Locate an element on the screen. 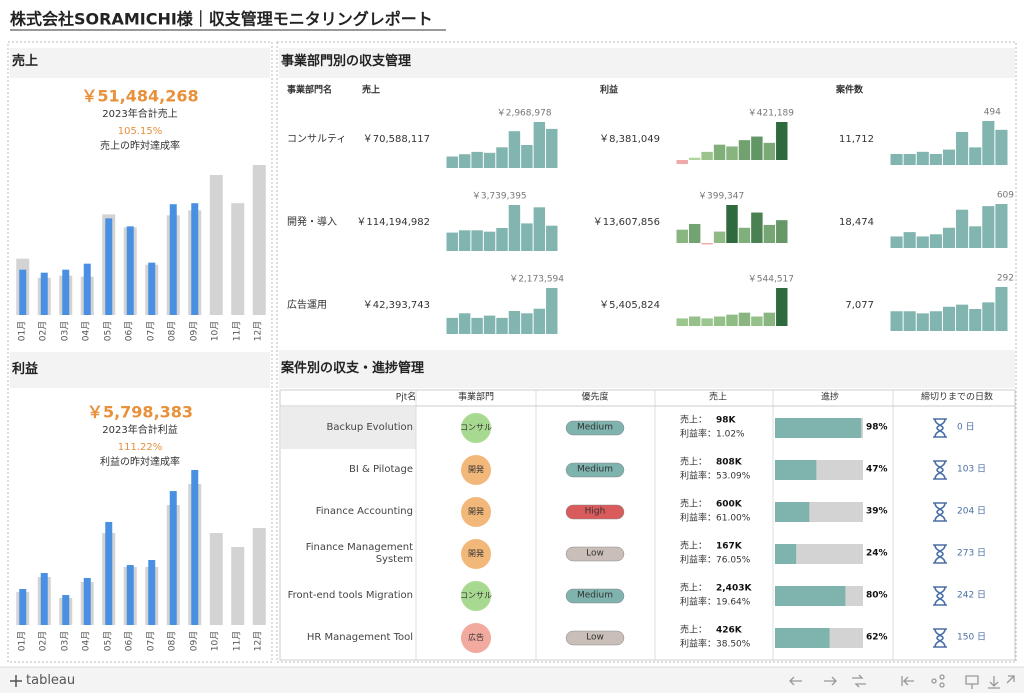 This screenshot has height=693, width=1024. toolbar-icons is located at coordinates (902, 681).